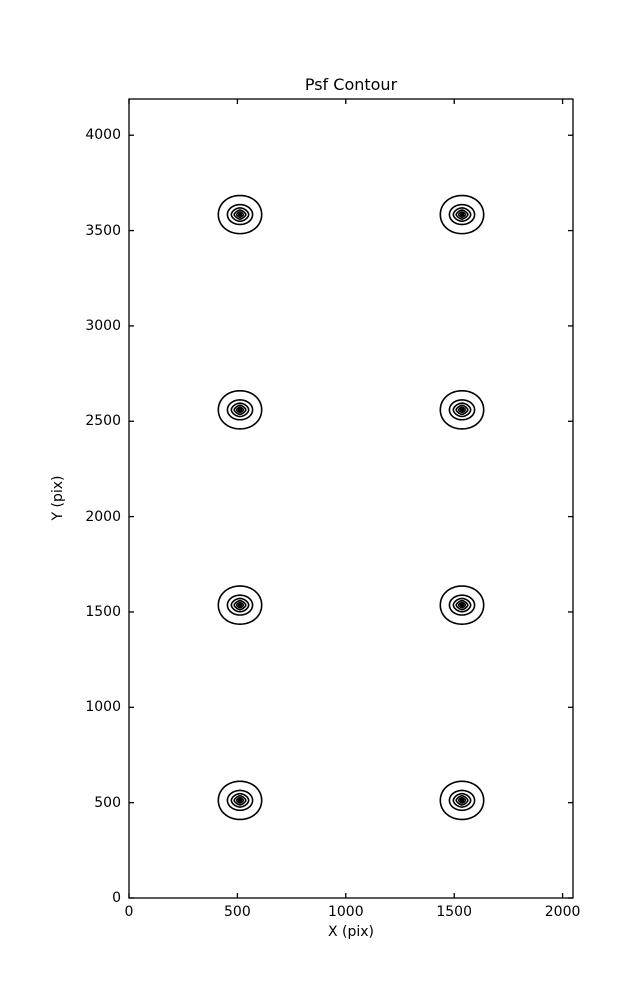 This screenshot has height=1000, width=637. Describe the element at coordinates (107, 802) in the screenshot. I see `y-tick-label: 500` at that location.